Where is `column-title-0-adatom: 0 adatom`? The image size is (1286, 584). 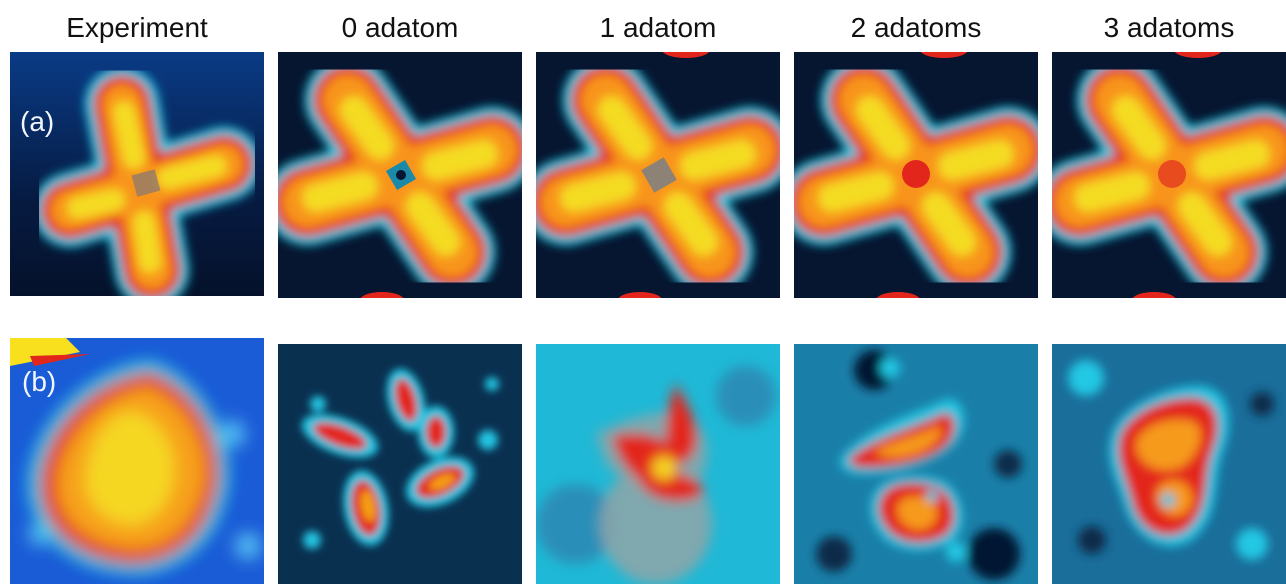
column-title-0-adatom: 0 adatom is located at coordinates (400, 27).